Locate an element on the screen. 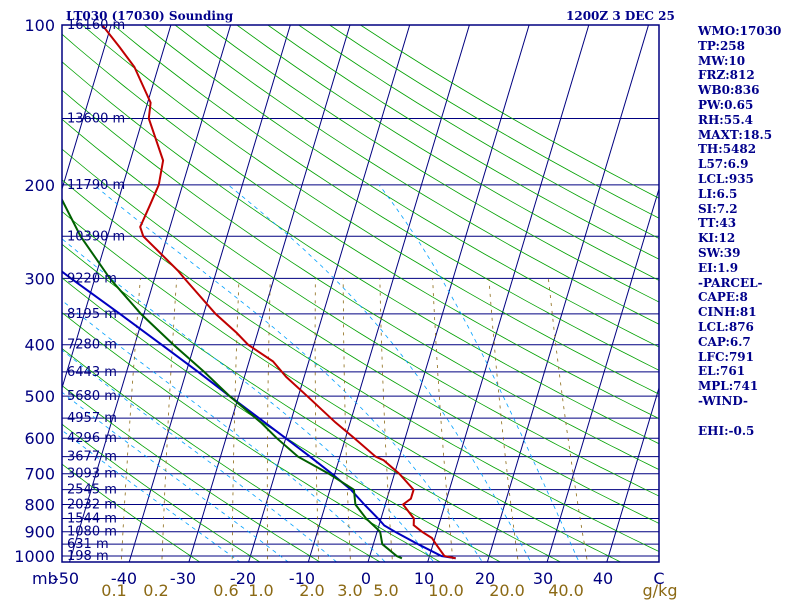 This screenshot has height=600, width=800. index-line: L57:6.9 is located at coordinates (723, 164).